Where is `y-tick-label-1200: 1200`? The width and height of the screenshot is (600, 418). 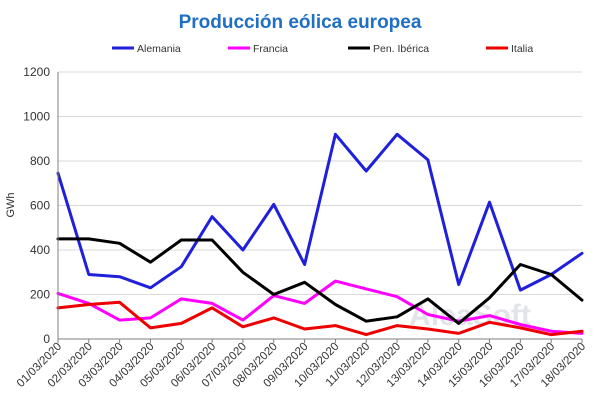 y-tick-label-1200: 1200 is located at coordinates (36, 72).